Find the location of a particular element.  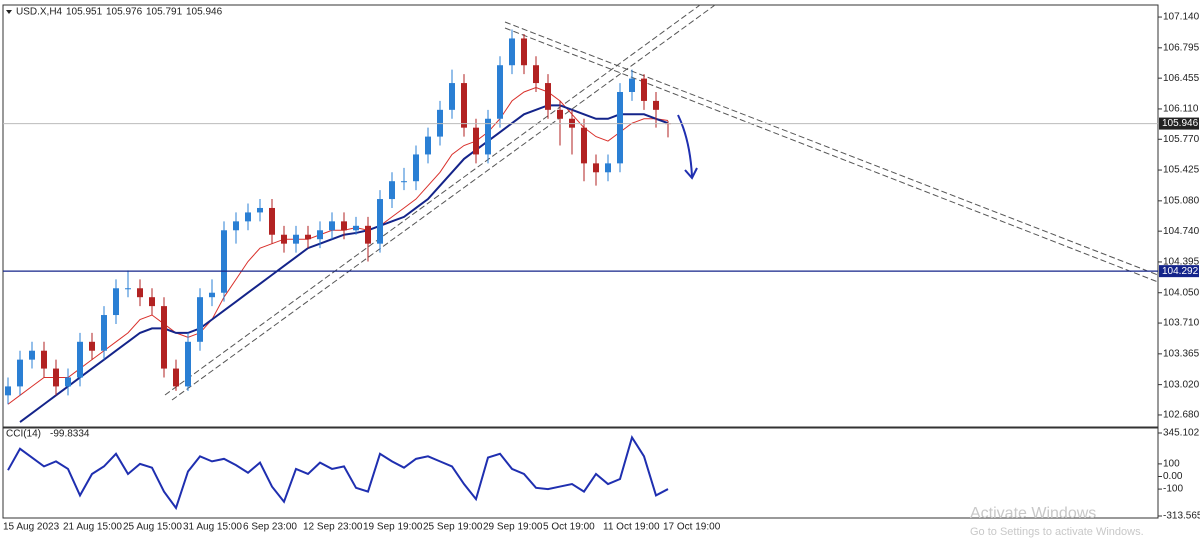

x-tick-label: 11 Oct 19:00 is located at coordinates (631, 527).